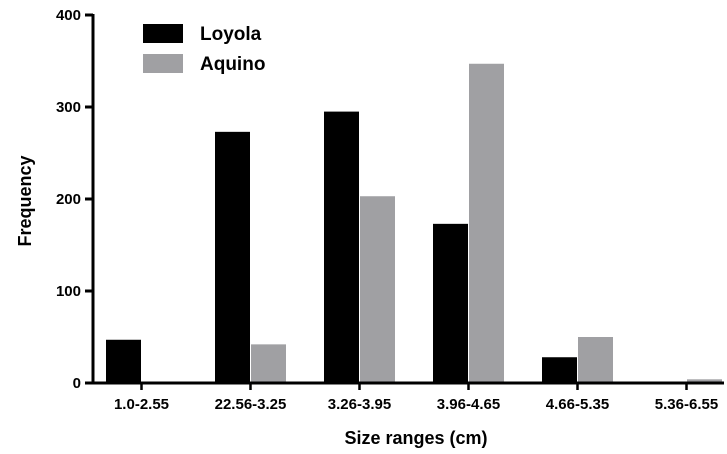  What do you see at coordinates (231, 34) in the screenshot?
I see `legend-label-loyola: Loyola` at bounding box center [231, 34].